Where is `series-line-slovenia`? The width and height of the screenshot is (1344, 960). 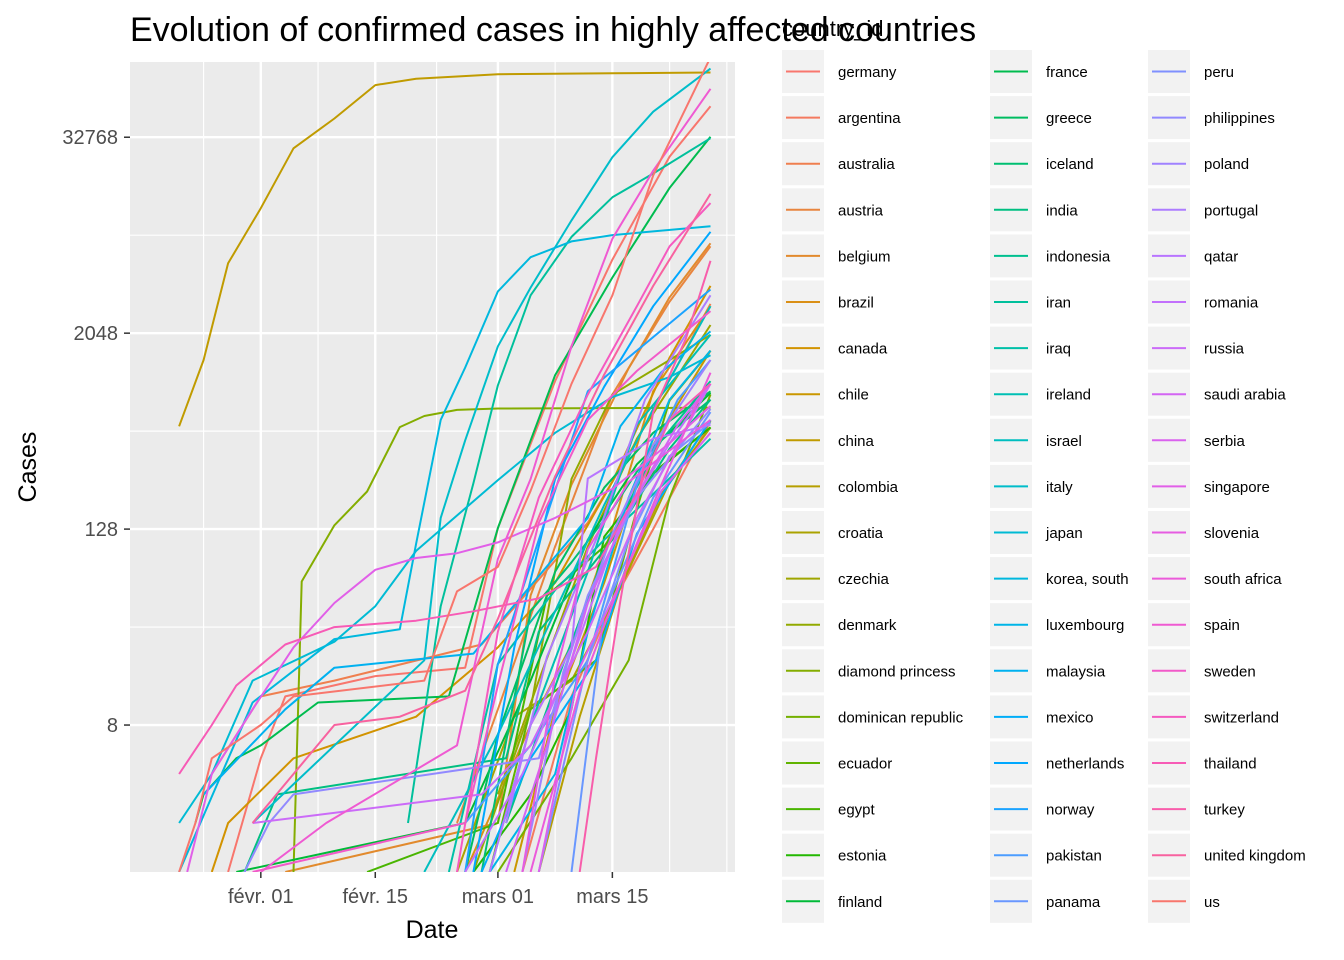
series-line-slovenia is located at coordinates (616, 645).